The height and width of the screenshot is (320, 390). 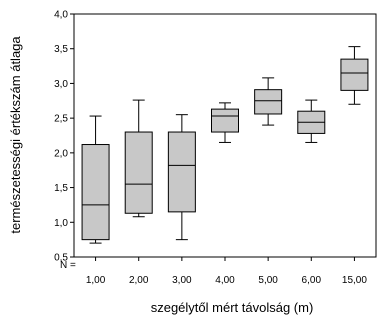 I want to click on x-tick-label: 3,00, so click(x=182, y=280).